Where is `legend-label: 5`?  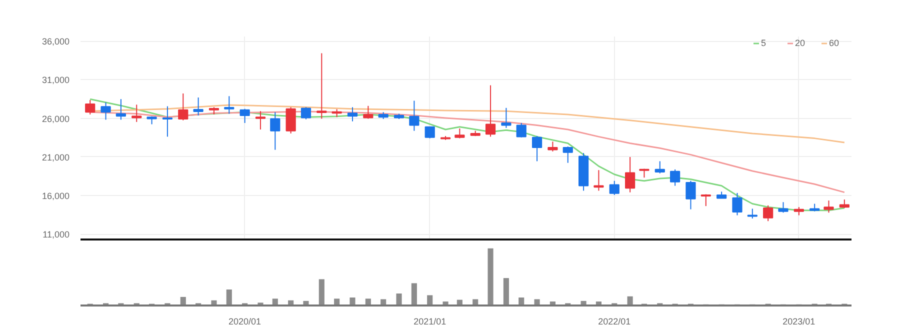
legend-label: 5 is located at coordinates (764, 43).